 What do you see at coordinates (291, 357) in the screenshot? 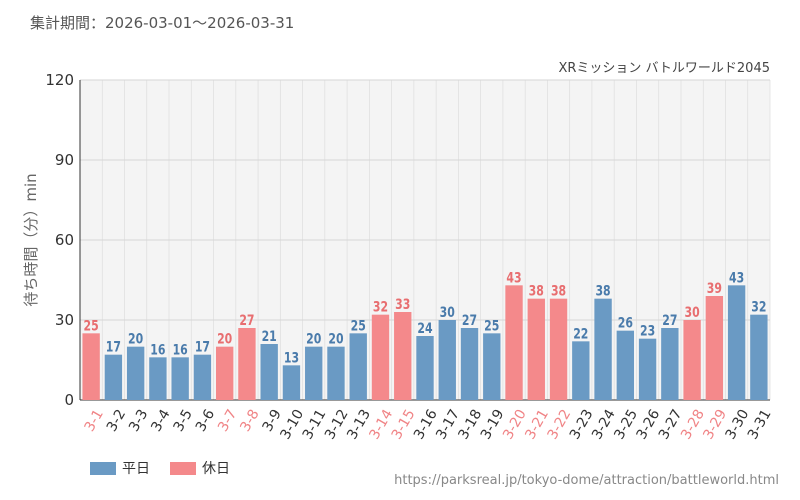
I see `bar-value-label: 13` at bounding box center [291, 357].